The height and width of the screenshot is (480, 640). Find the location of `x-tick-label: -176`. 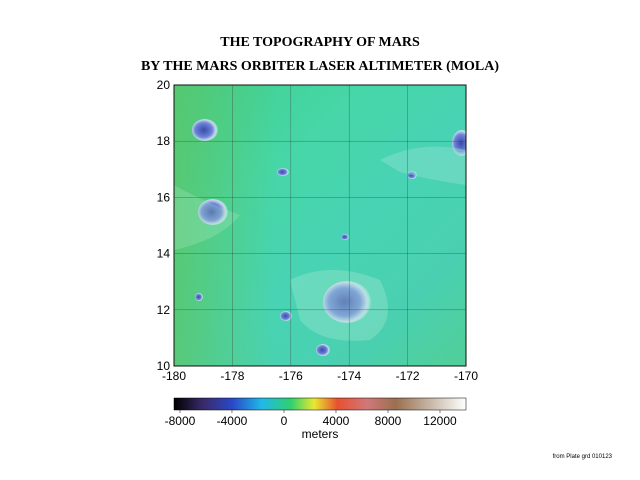

x-tick-label: -176 is located at coordinates (291, 376).